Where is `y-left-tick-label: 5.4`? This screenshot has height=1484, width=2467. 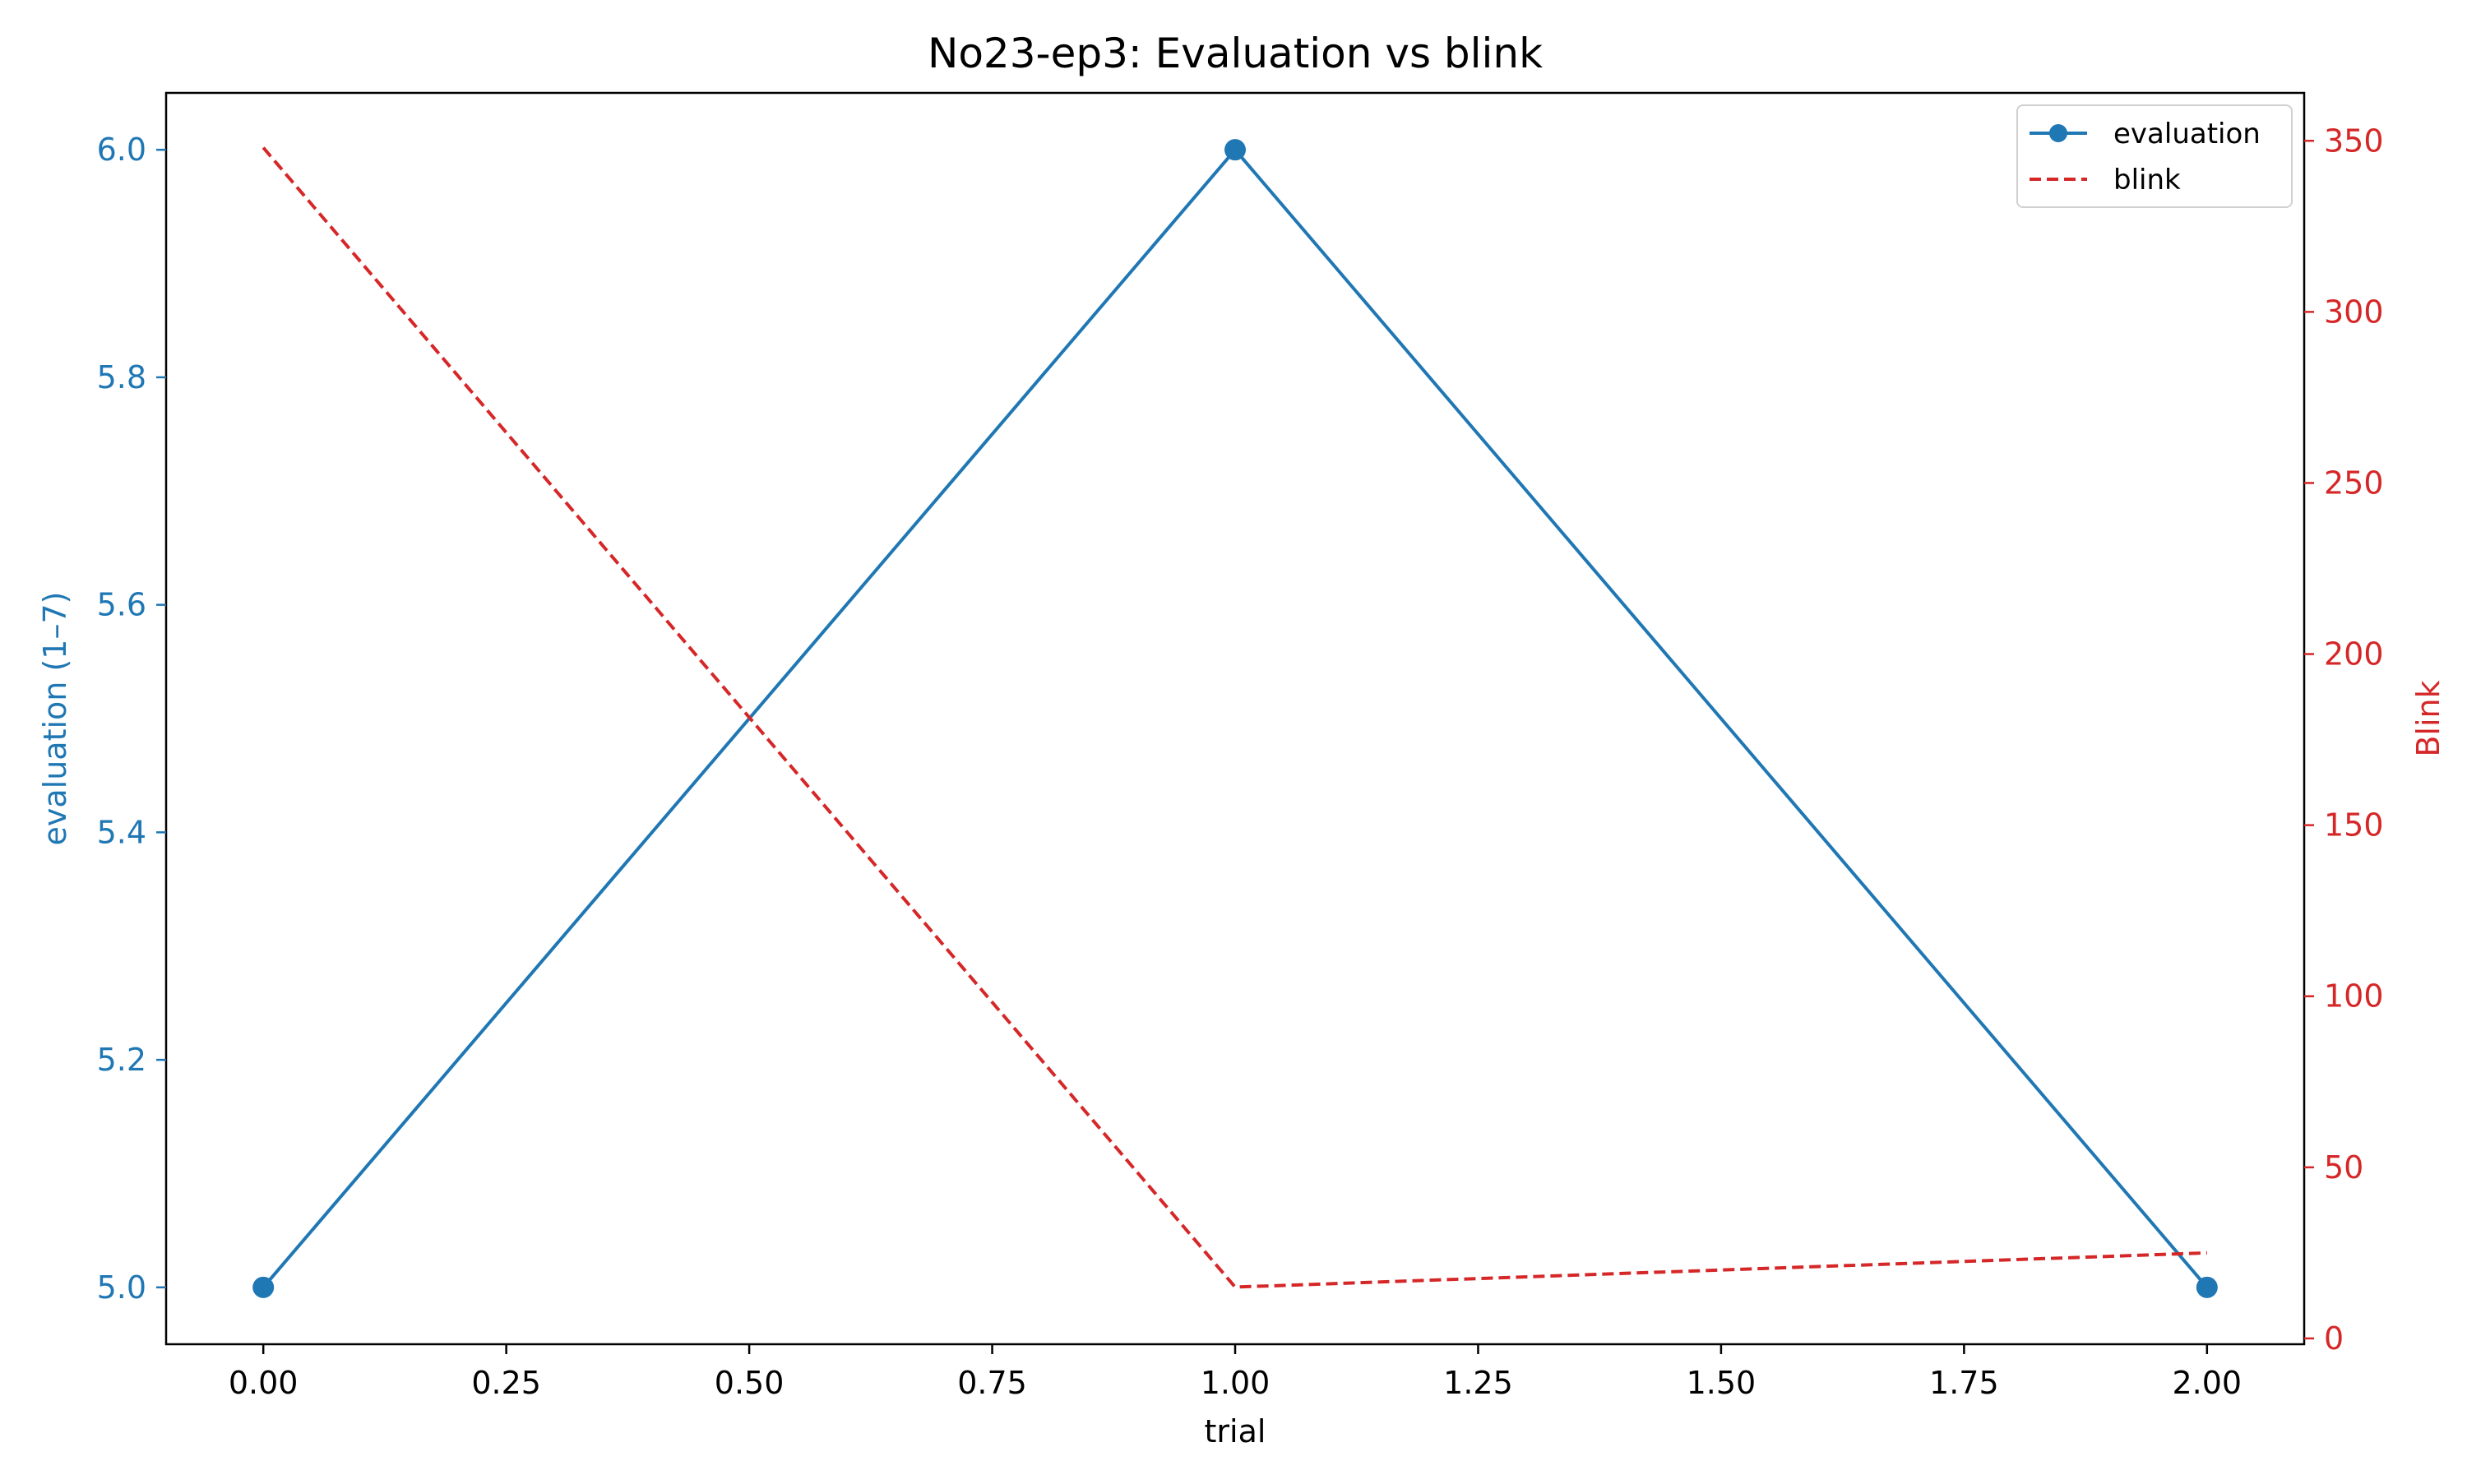
y-left-tick-label: 5.4 is located at coordinates (121, 832).